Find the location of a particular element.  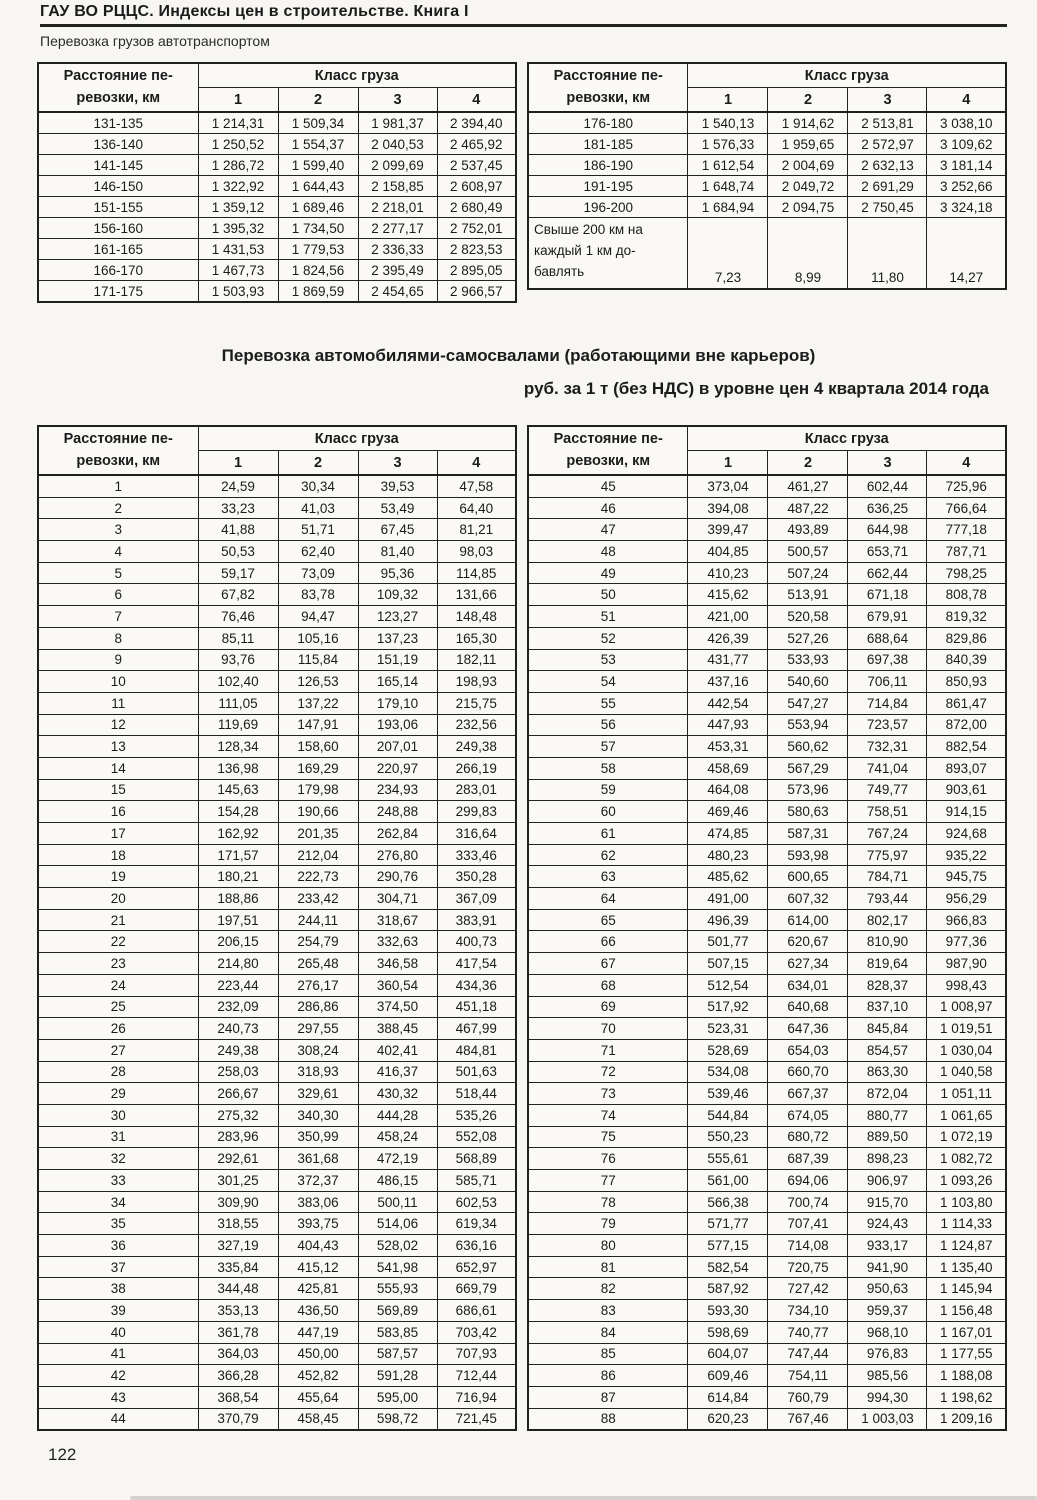

price-cell: 1 072,19 is located at coordinates (966, 1137).